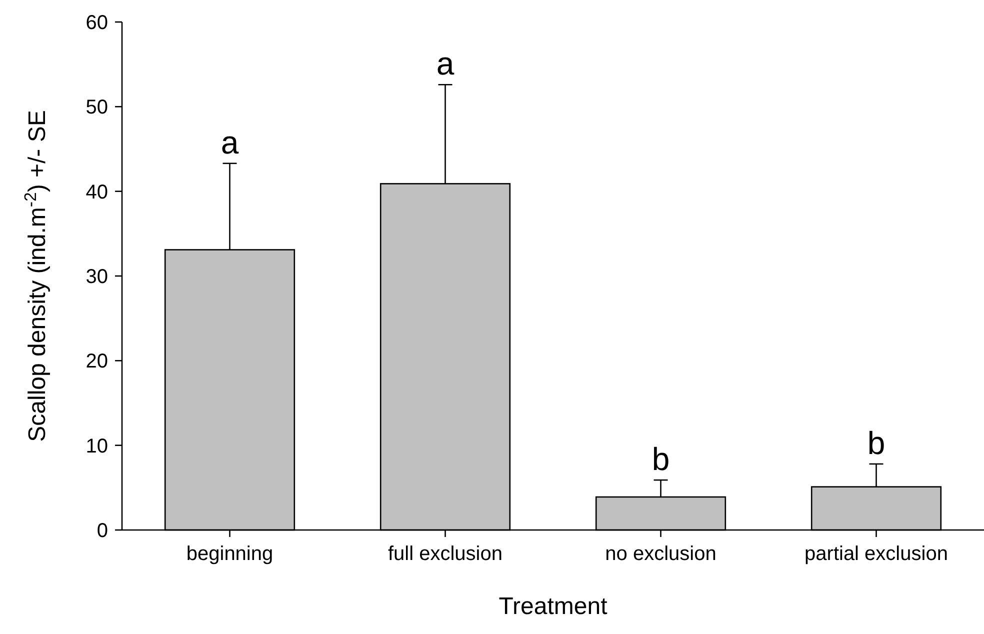 The image size is (984, 634). I want to click on y-tick-label: 40, so click(97, 192).